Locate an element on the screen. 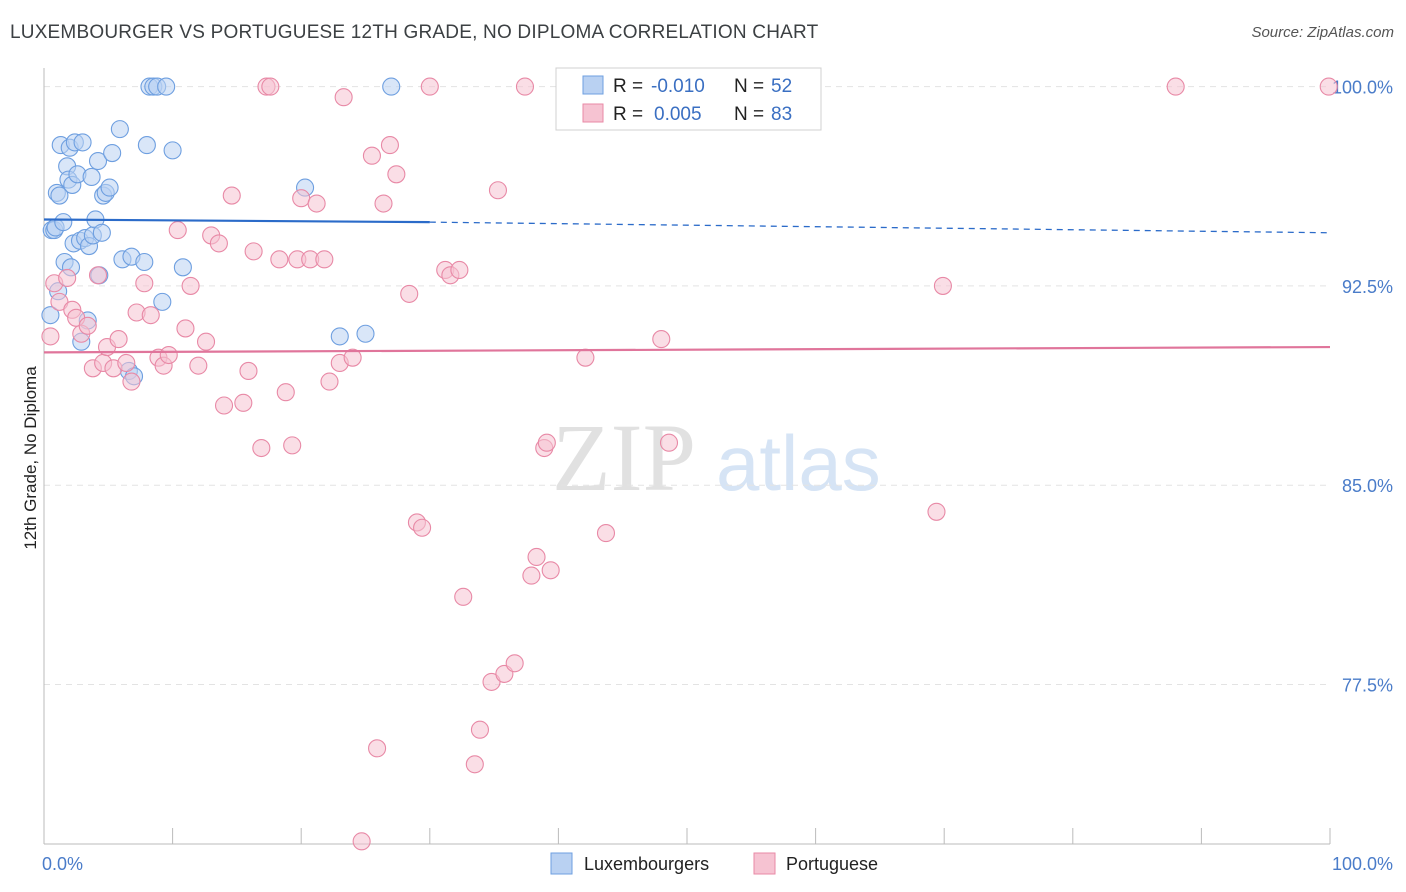 This screenshot has width=1406, height=892. x-tick-label-max: 100.0% is located at coordinates (1362, 864).